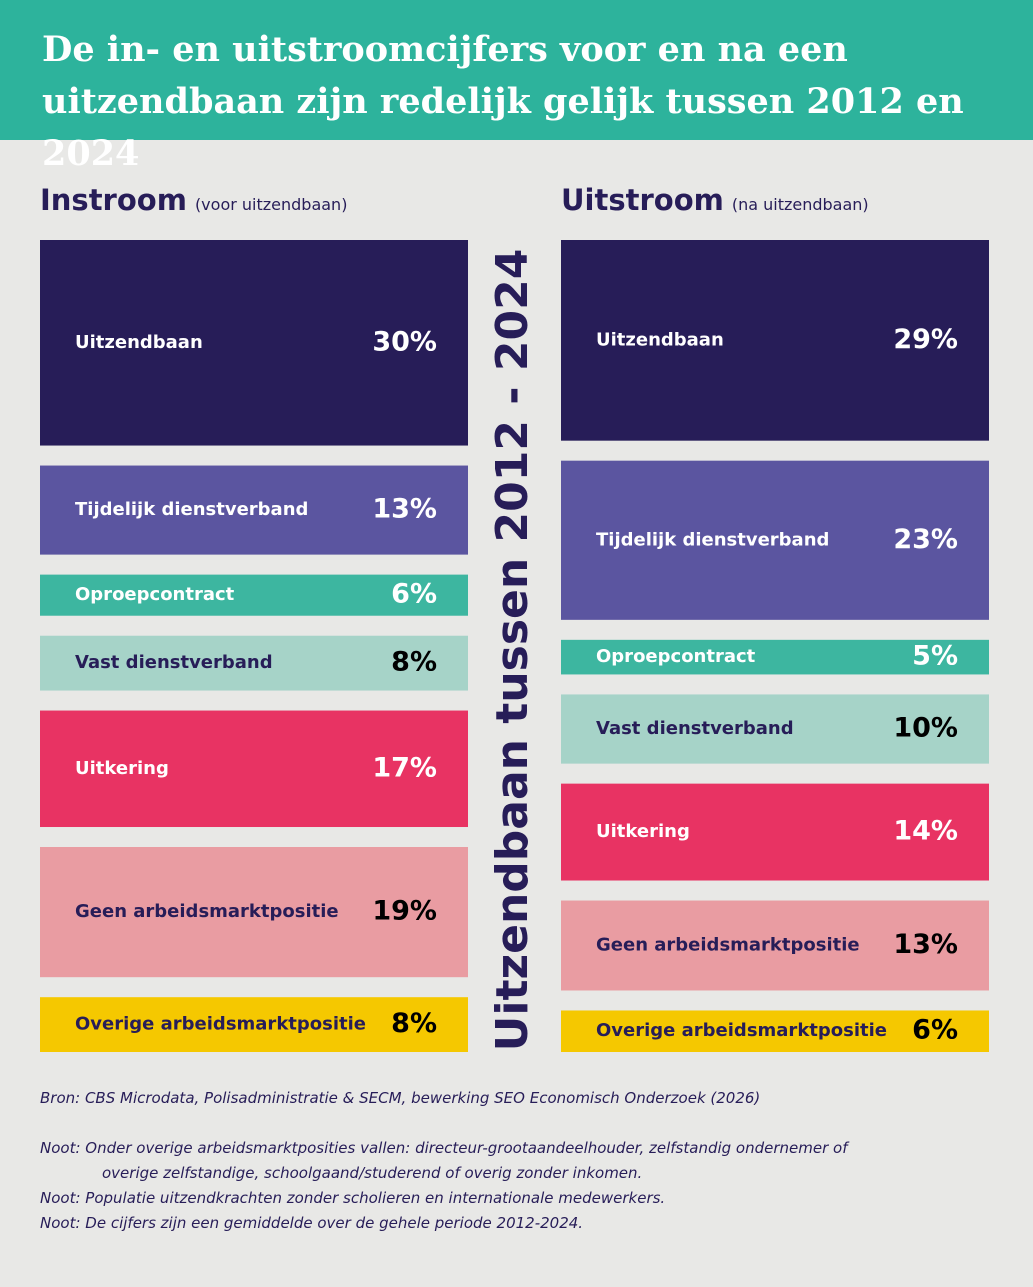 This screenshot has height=1287, width=1033. Describe the element at coordinates (271, 204) in the screenshot. I see `panel-subtitle: (voor uitzendbaan)` at that location.